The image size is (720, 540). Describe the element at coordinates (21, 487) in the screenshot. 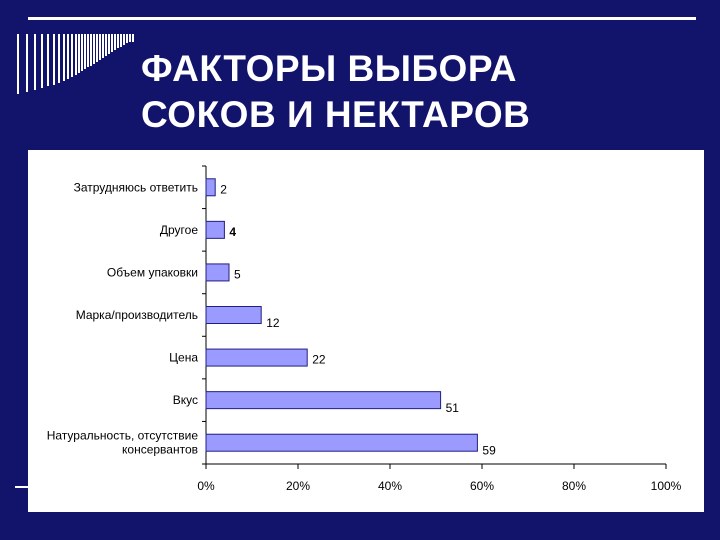

I see `left-stub-line` at that location.